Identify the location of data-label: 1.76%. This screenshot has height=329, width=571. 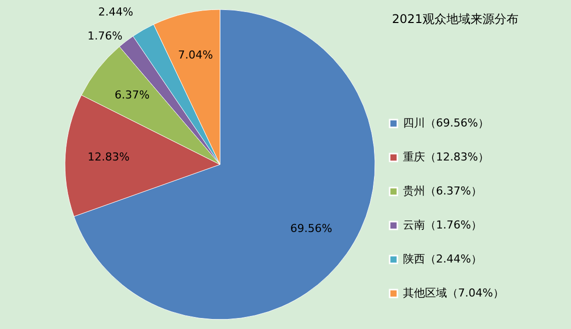
(104, 35).